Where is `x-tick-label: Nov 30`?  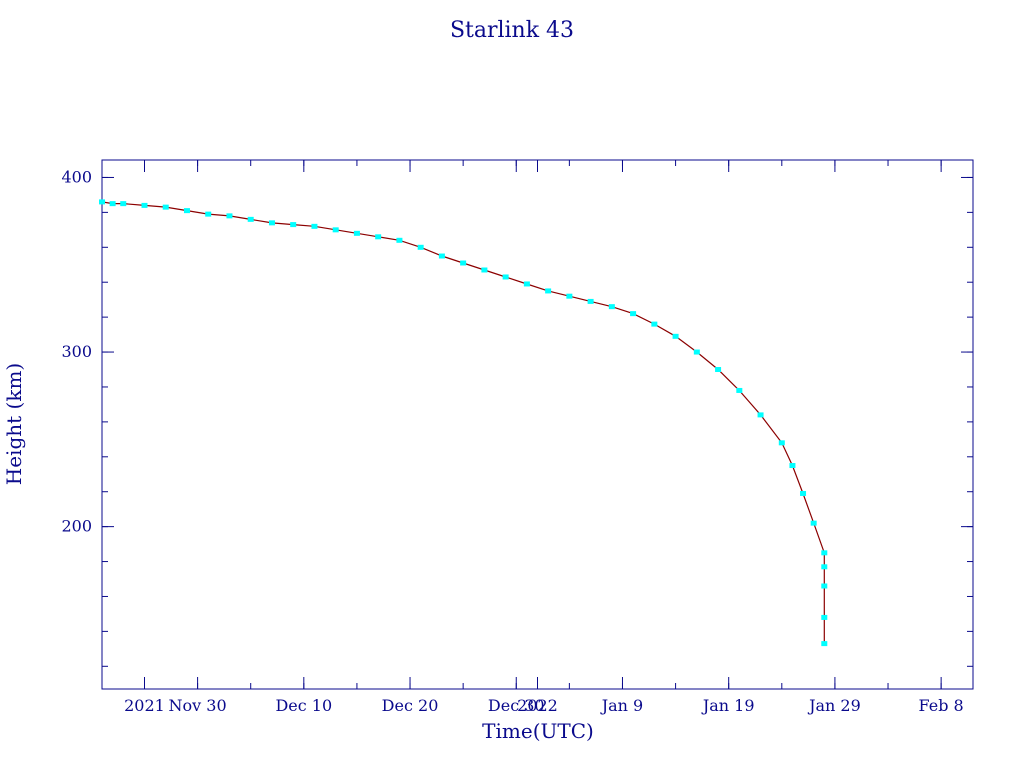
x-tick-label: Nov 30 is located at coordinates (198, 705).